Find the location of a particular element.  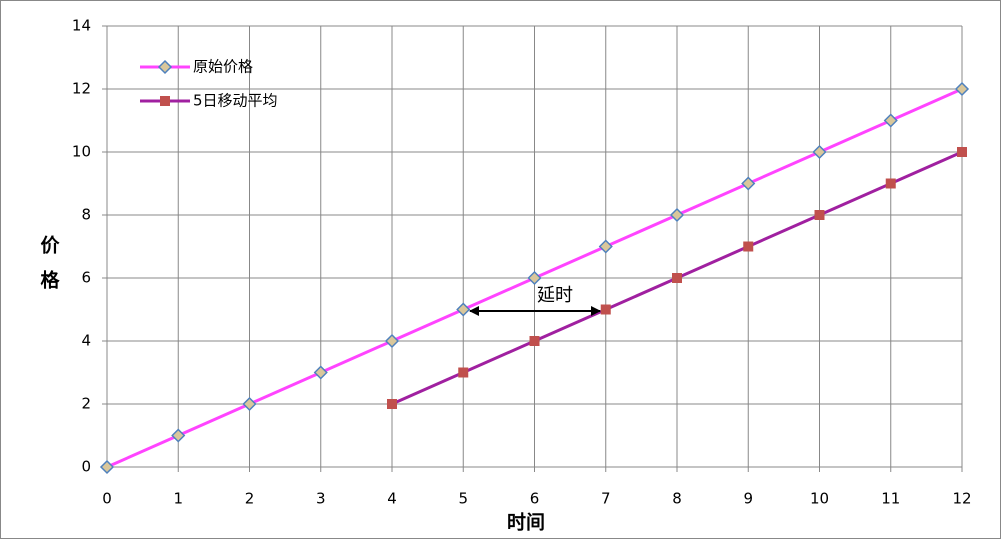

x-tick-label: 4 is located at coordinates (392, 499).